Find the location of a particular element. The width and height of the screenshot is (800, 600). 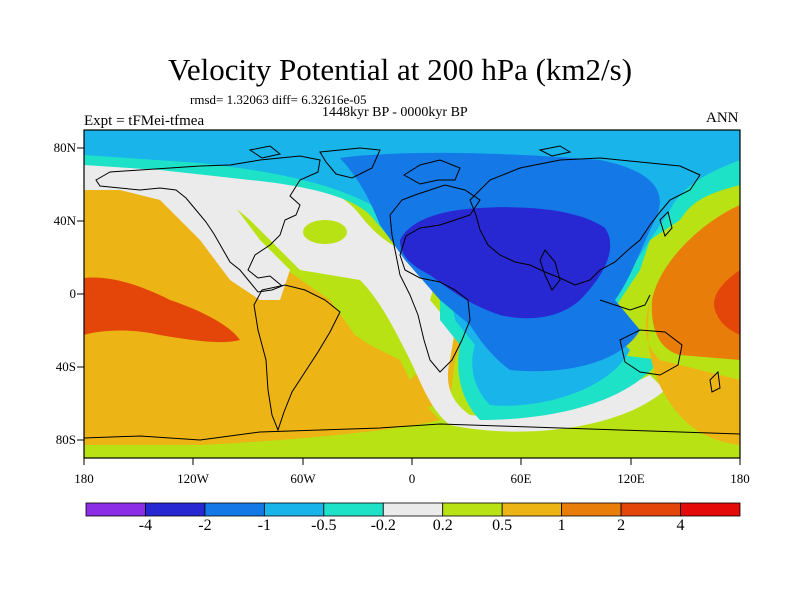

y-tick-label: 80N is located at coordinates (64, 147).